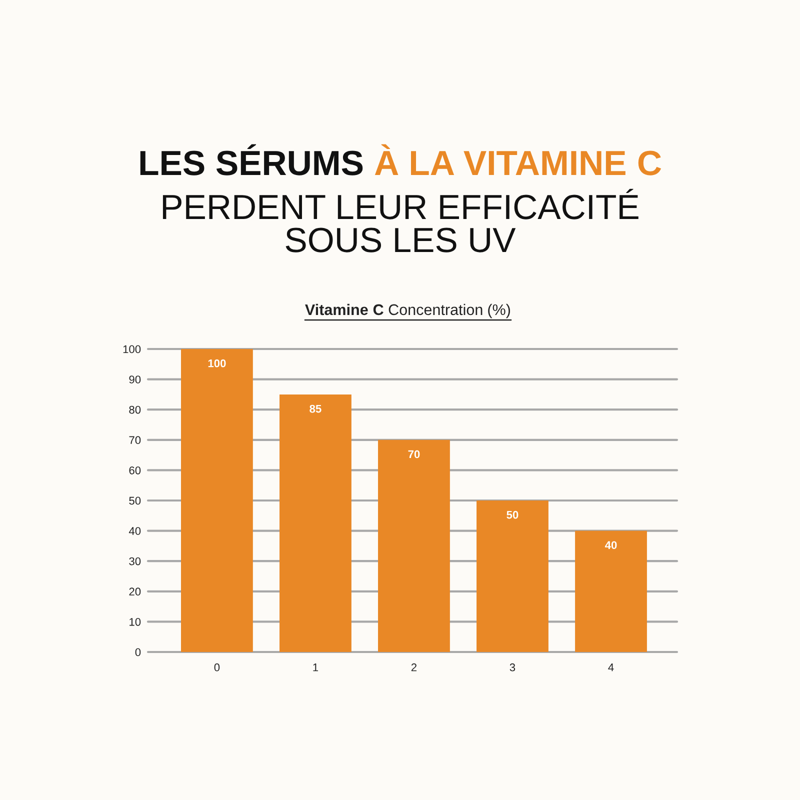 Image resolution: width=800 pixels, height=800 pixels. Describe the element at coordinates (135, 380) in the screenshot. I see `y-tick-label: 90` at that location.